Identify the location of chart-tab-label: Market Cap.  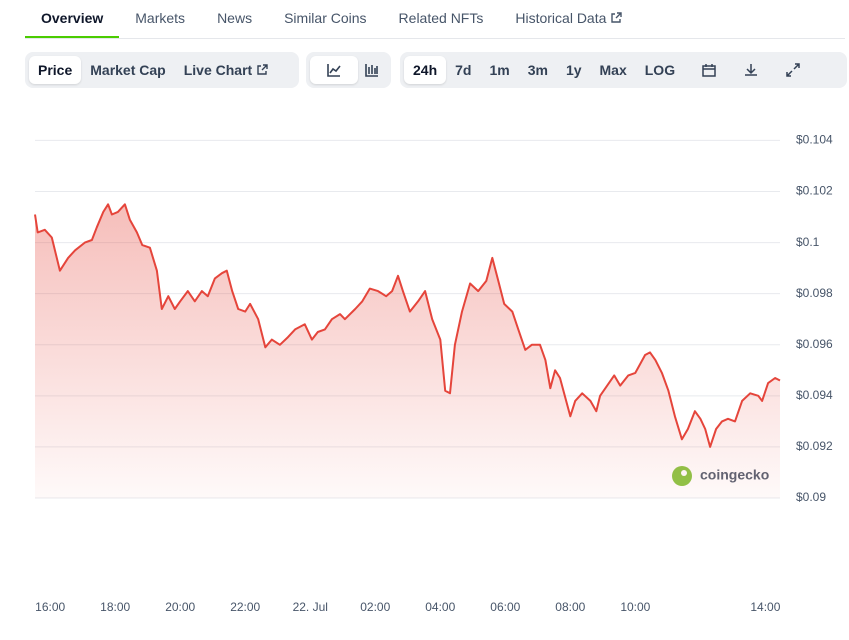
(128, 70).